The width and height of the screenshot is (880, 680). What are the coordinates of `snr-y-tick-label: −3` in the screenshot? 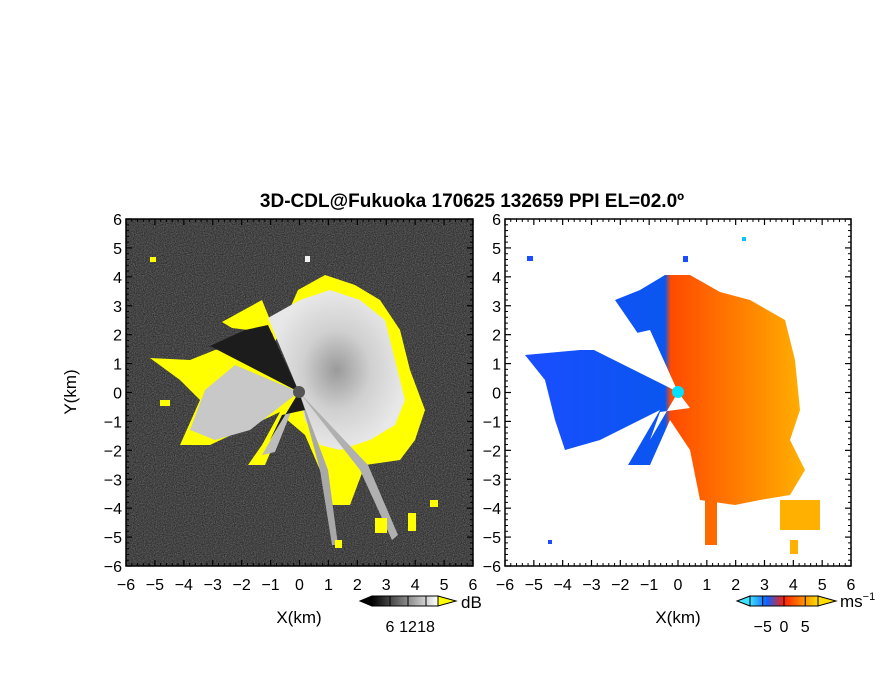 It's located at (113, 480).